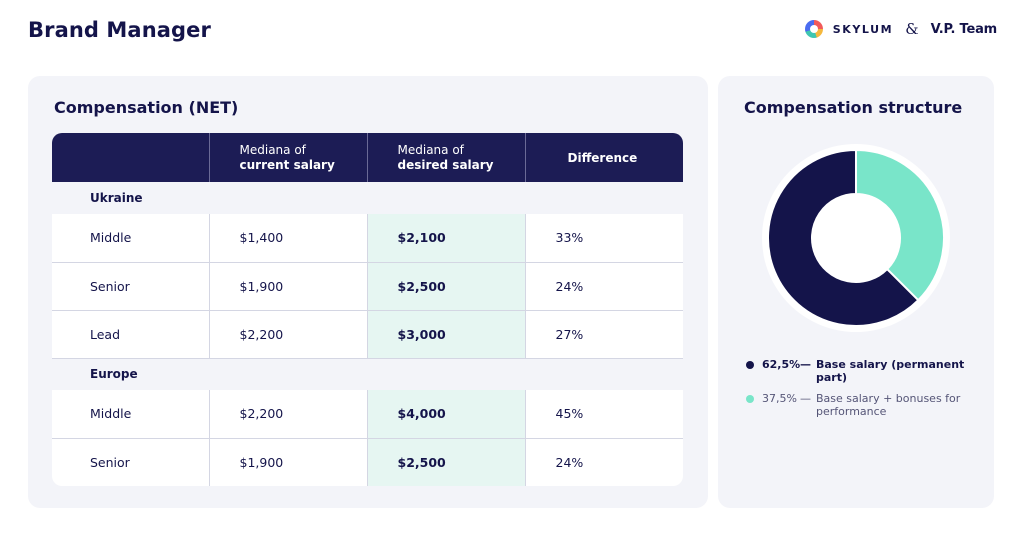  What do you see at coordinates (603, 334) in the screenshot?
I see `cell-difference: 27%` at bounding box center [603, 334].